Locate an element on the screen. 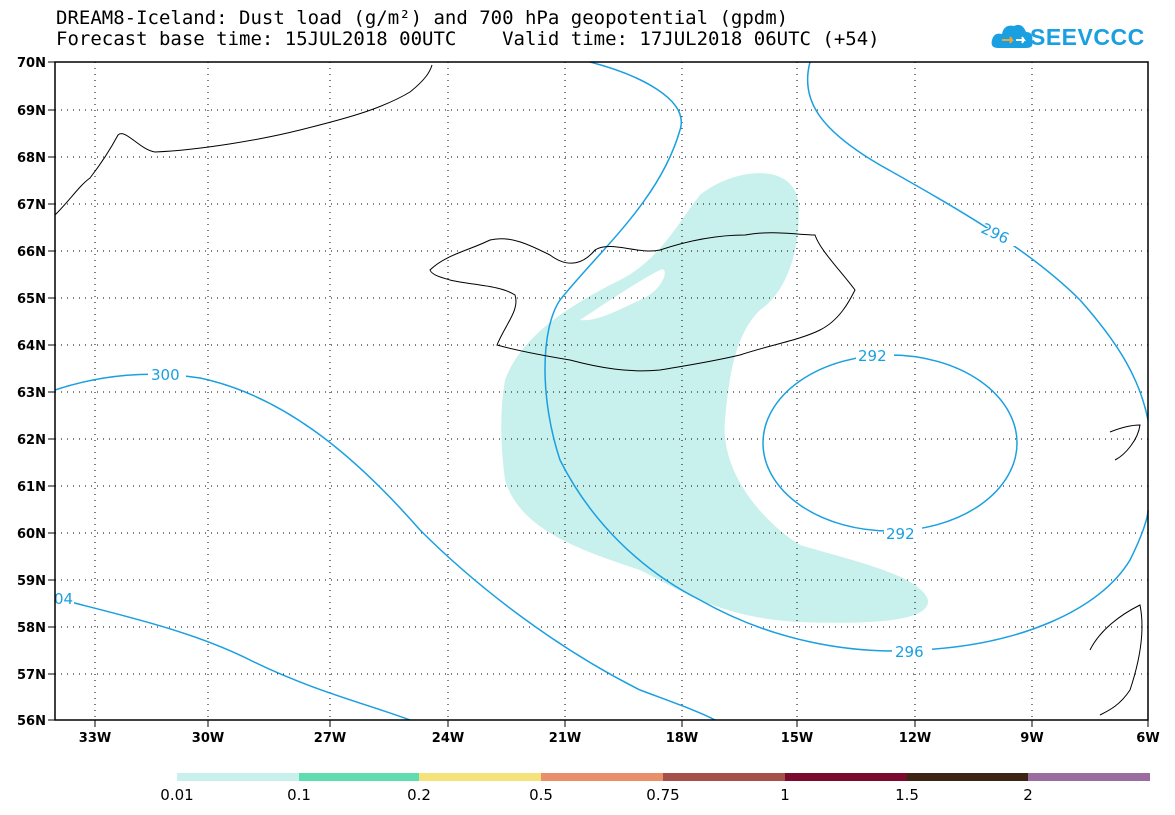 The height and width of the screenshot is (815, 1175). lat-label: 69N is located at coordinates (31, 111).